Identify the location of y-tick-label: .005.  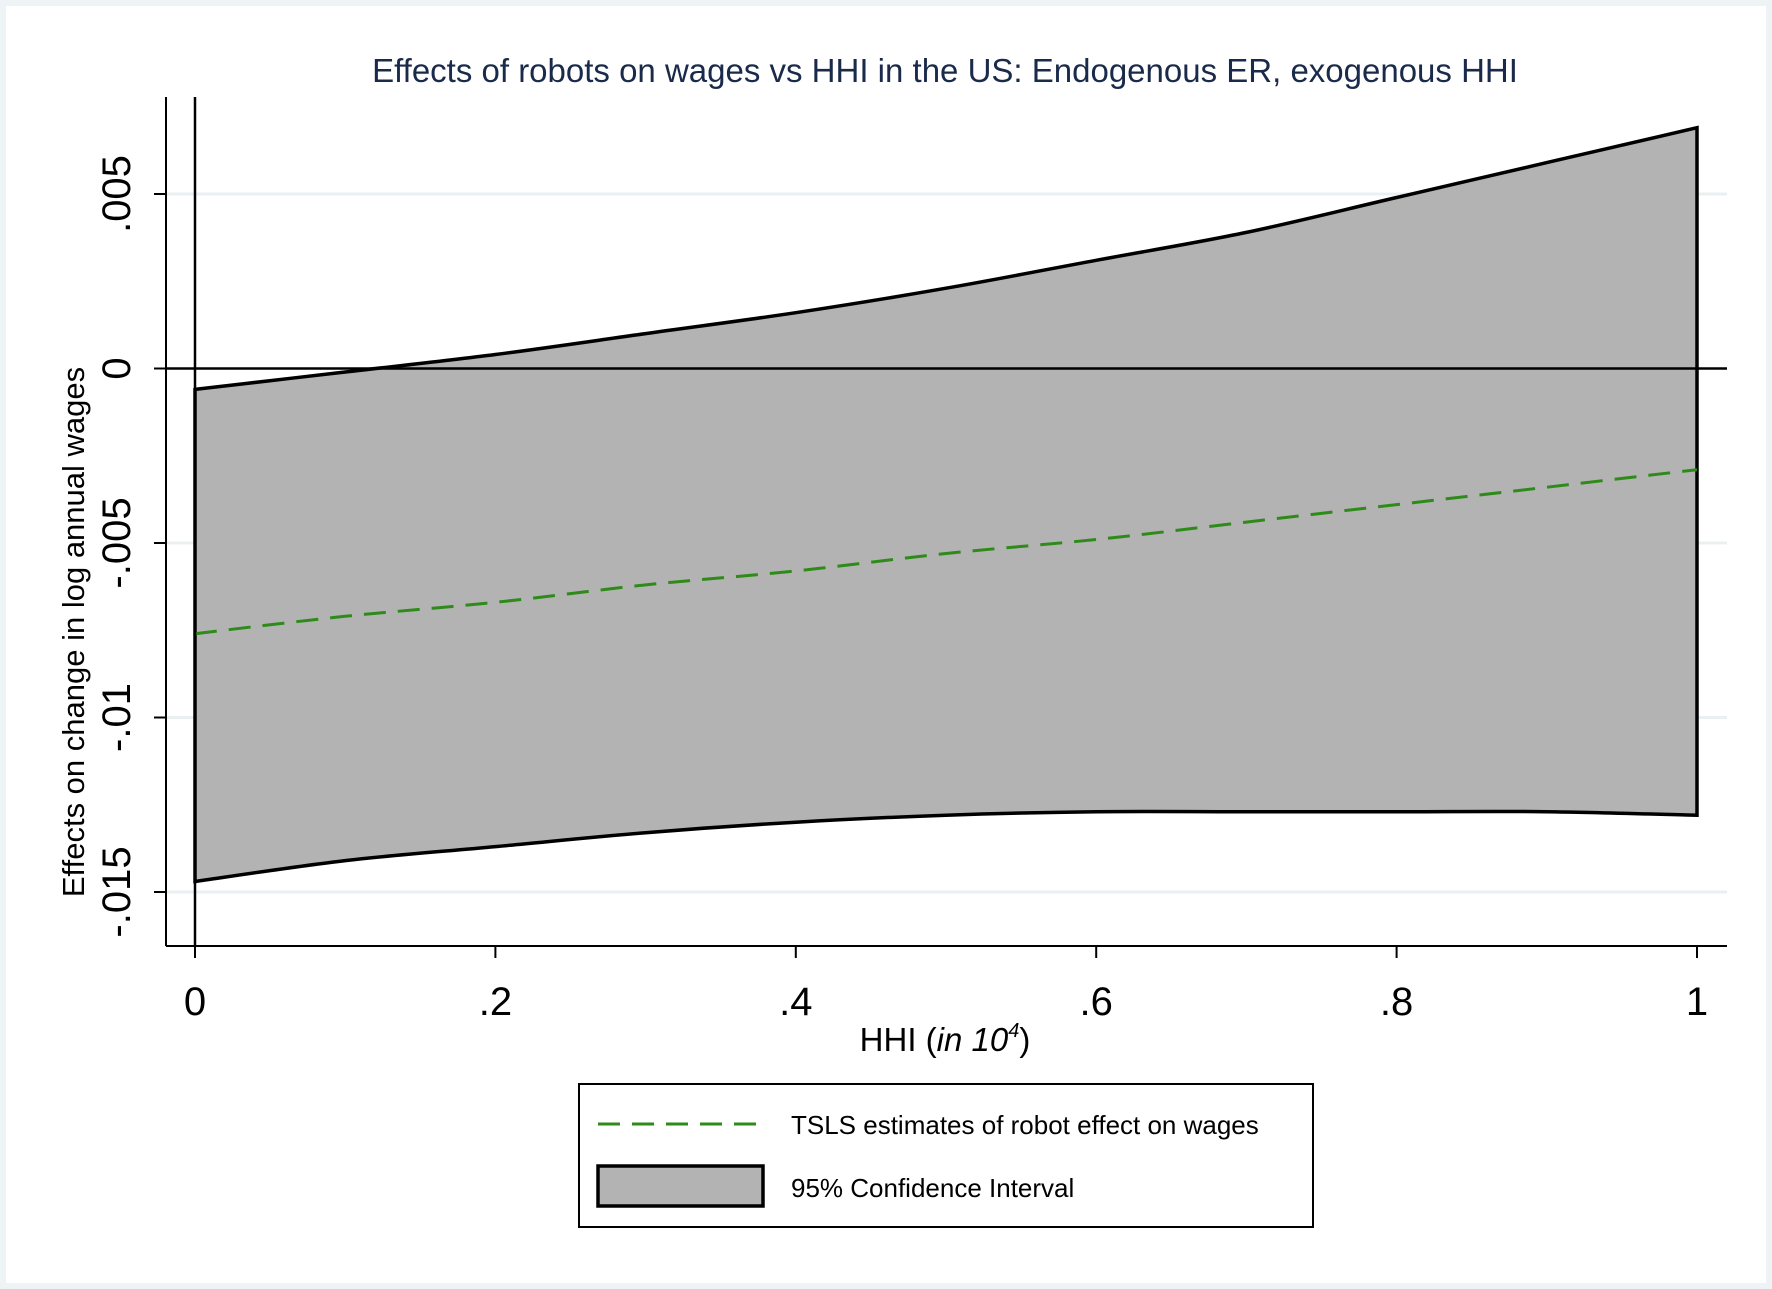
(117, 194).